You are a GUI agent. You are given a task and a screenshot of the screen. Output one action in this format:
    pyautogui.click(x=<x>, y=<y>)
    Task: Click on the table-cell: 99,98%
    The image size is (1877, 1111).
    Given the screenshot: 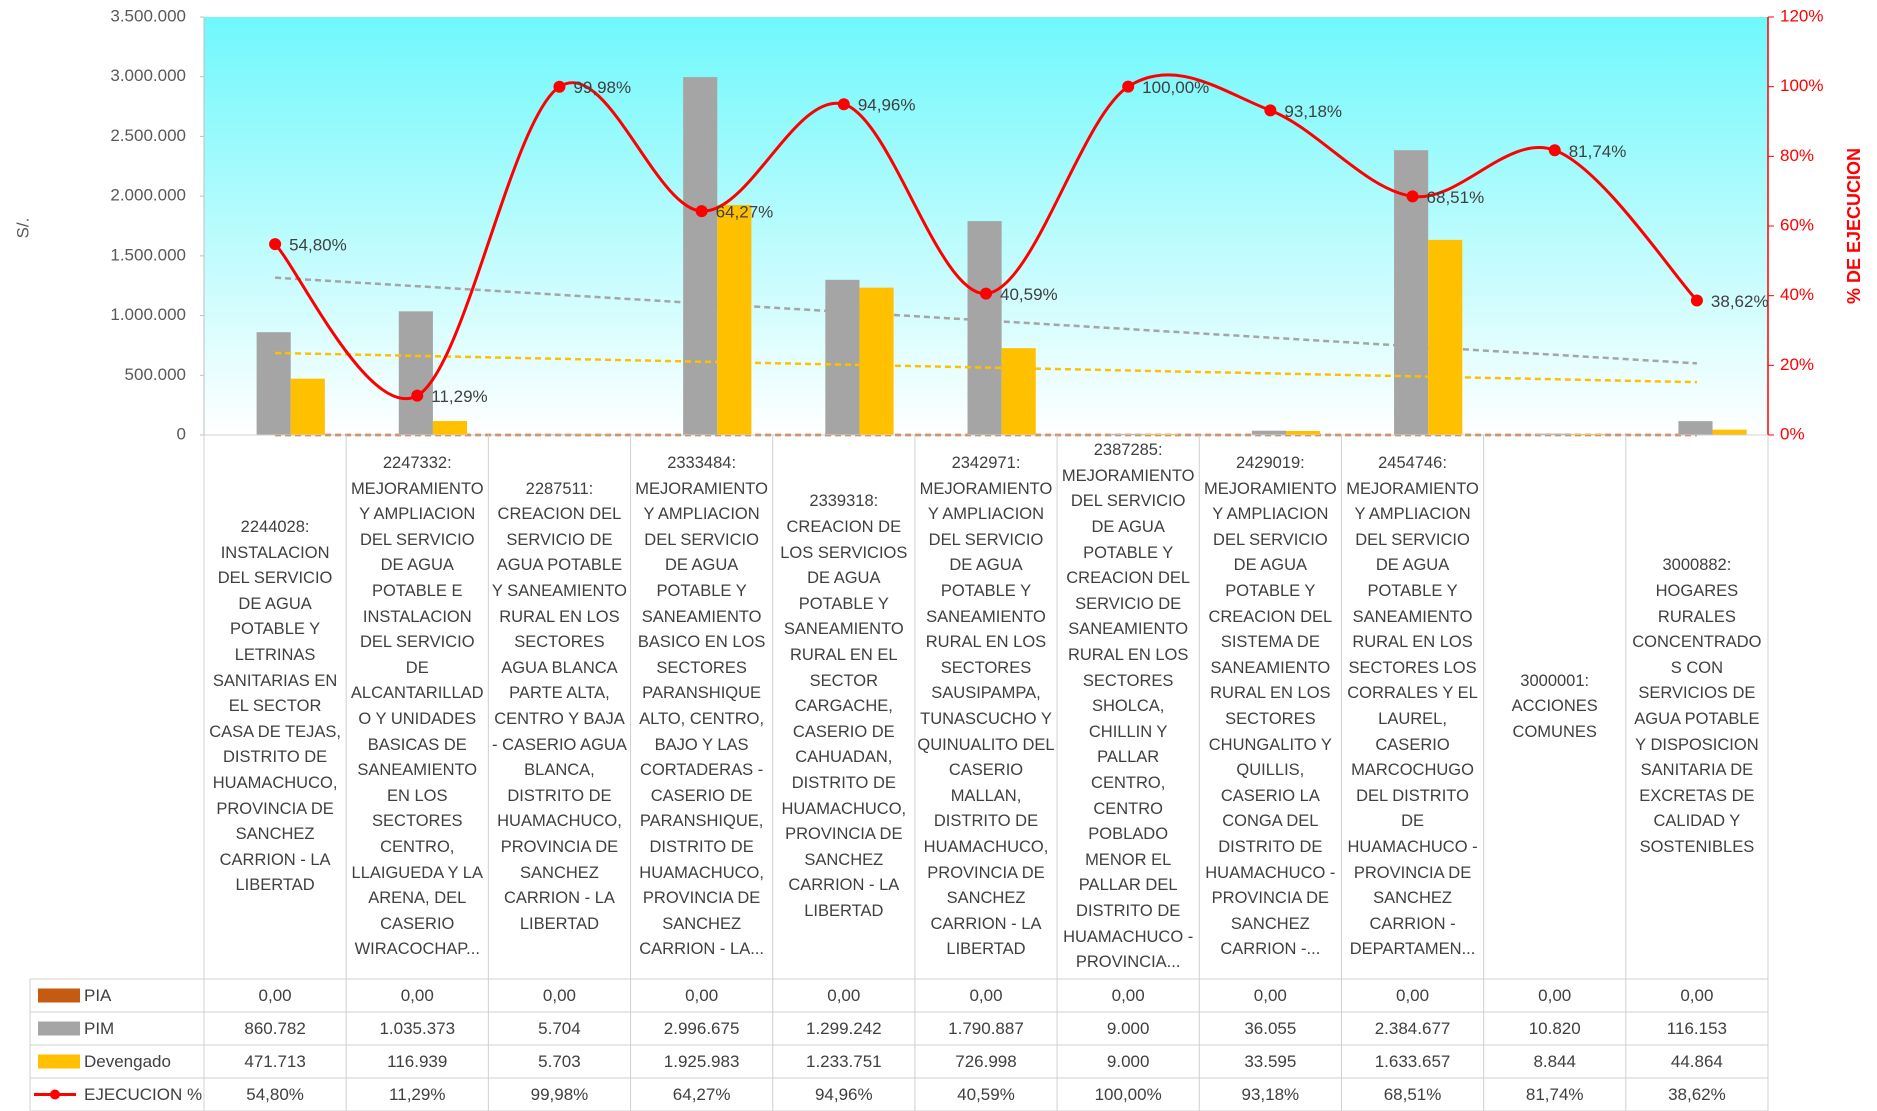 What is the action you would take?
    pyautogui.click(x=559, y=1094)
    